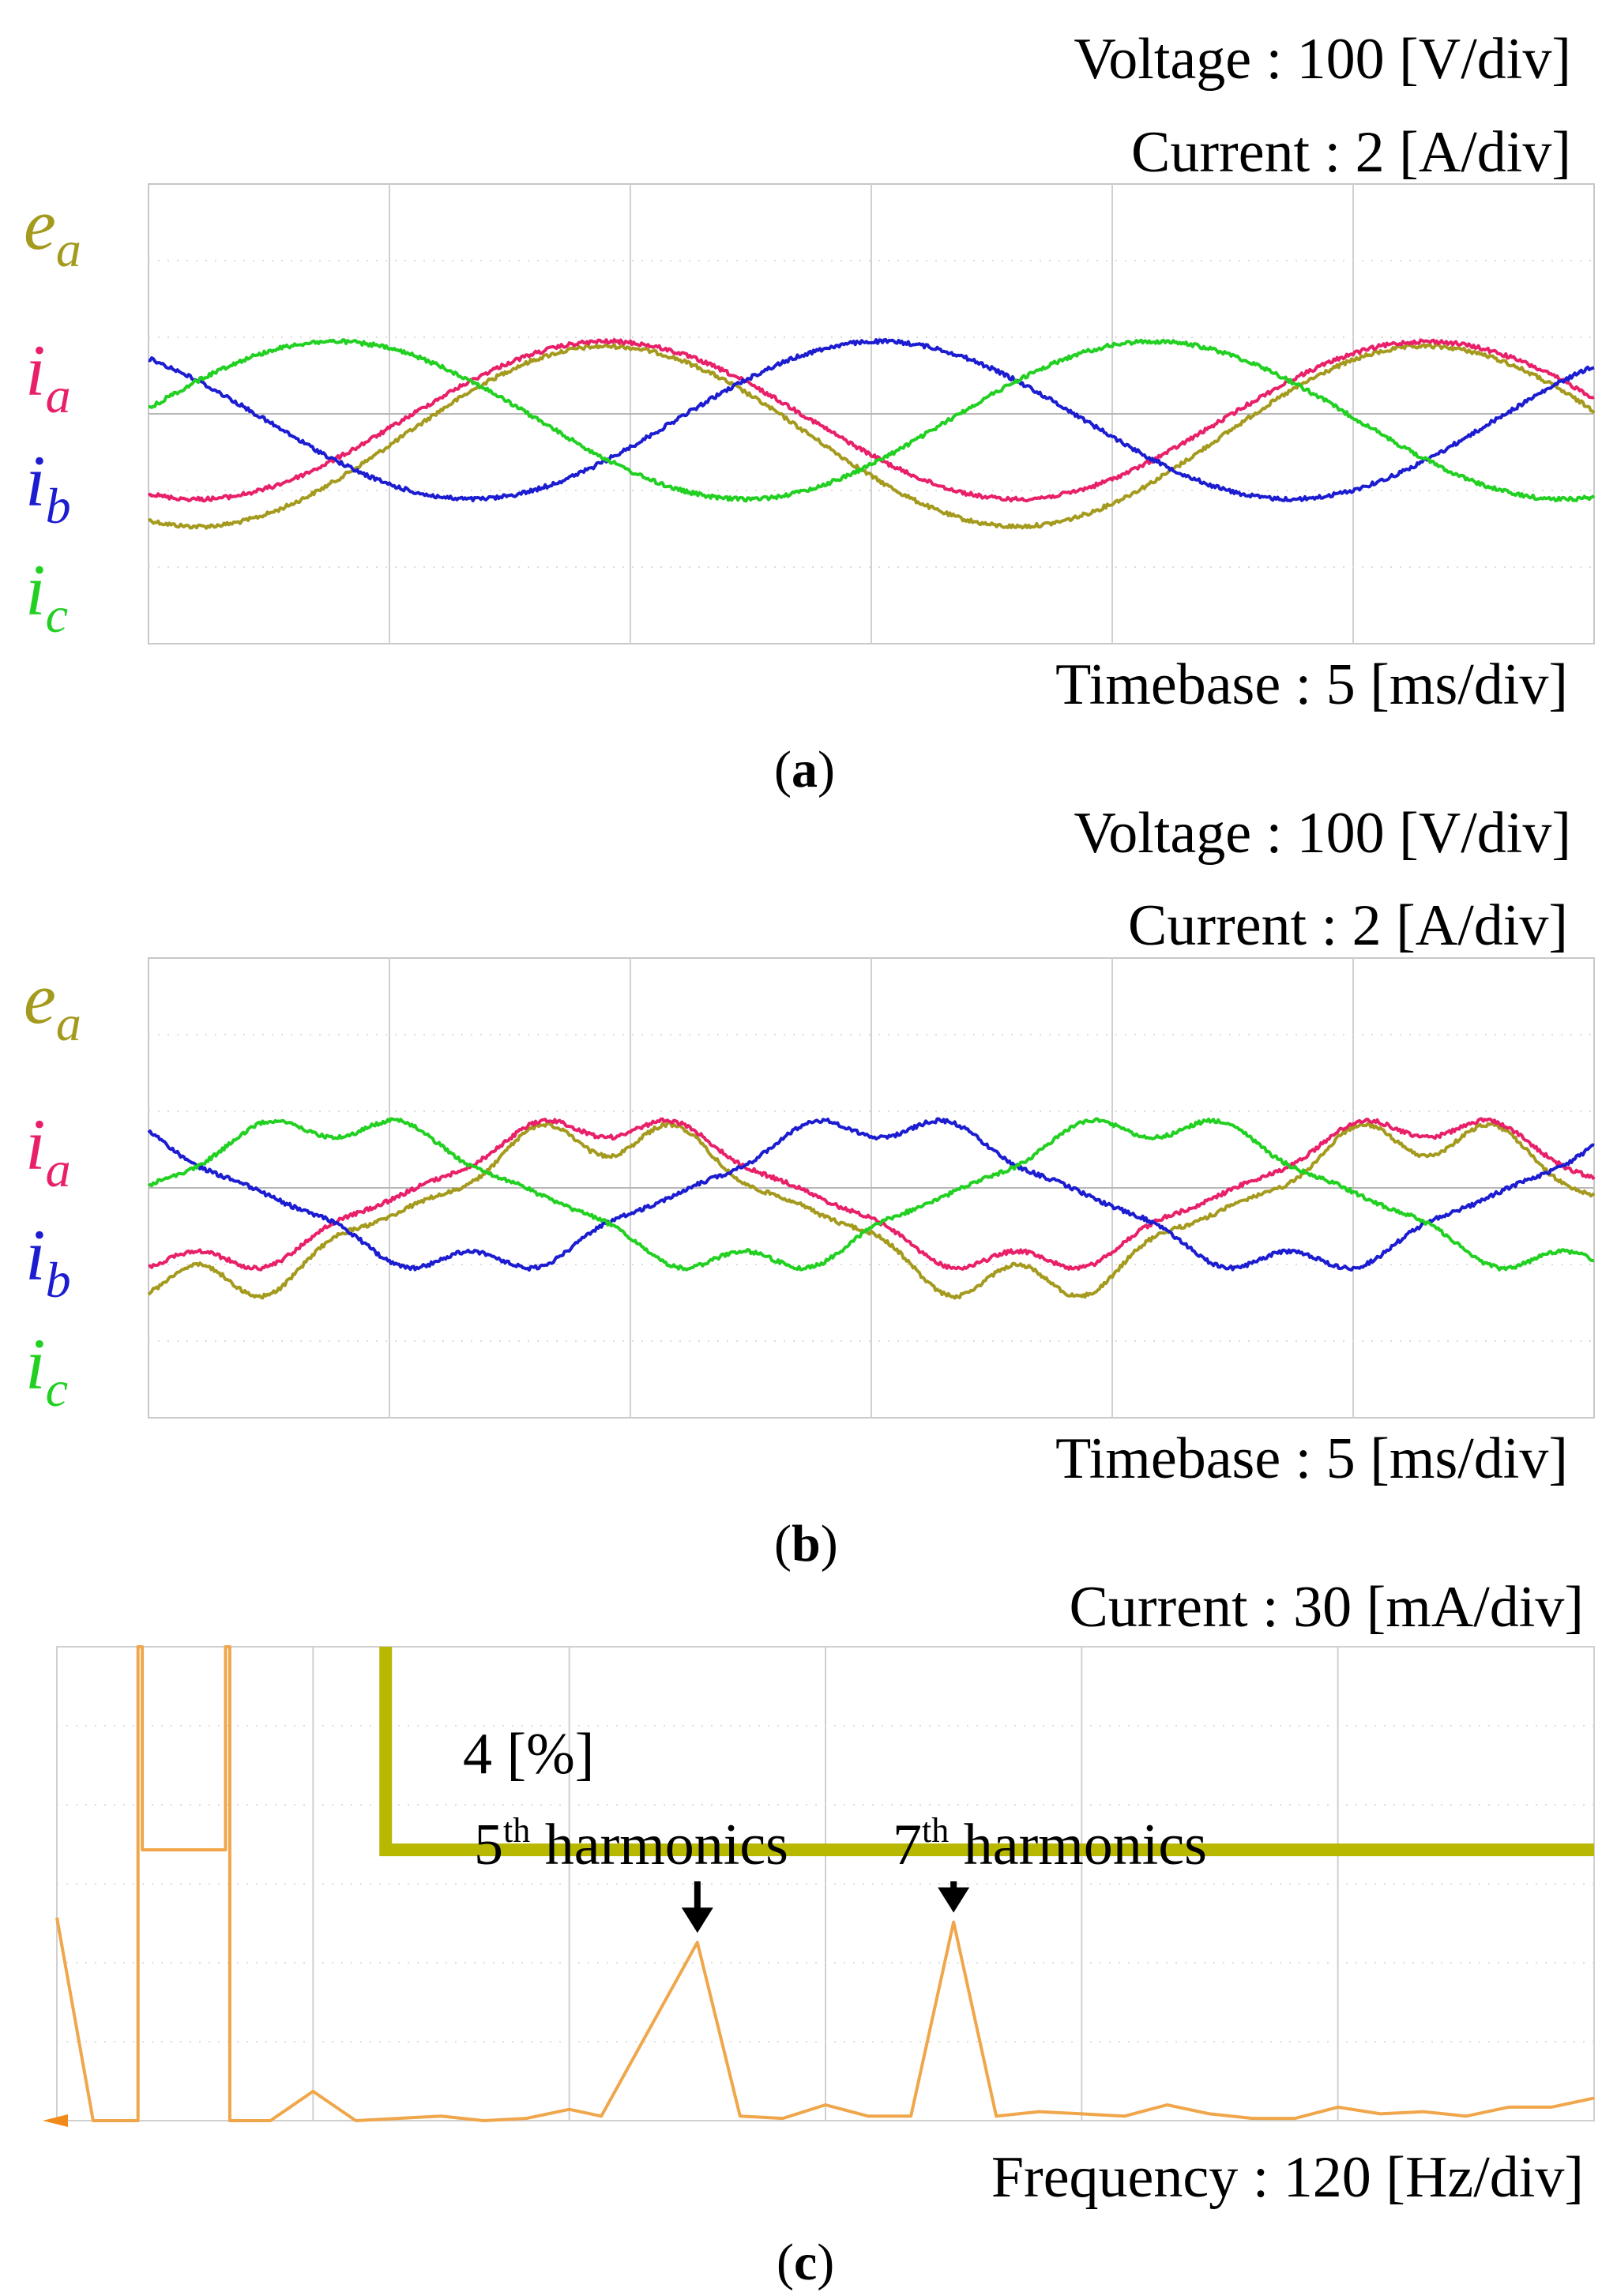  Describe the element at coordinates (804, 770) in the screenshot. I see `panel-a-caption: (a)` at that location.